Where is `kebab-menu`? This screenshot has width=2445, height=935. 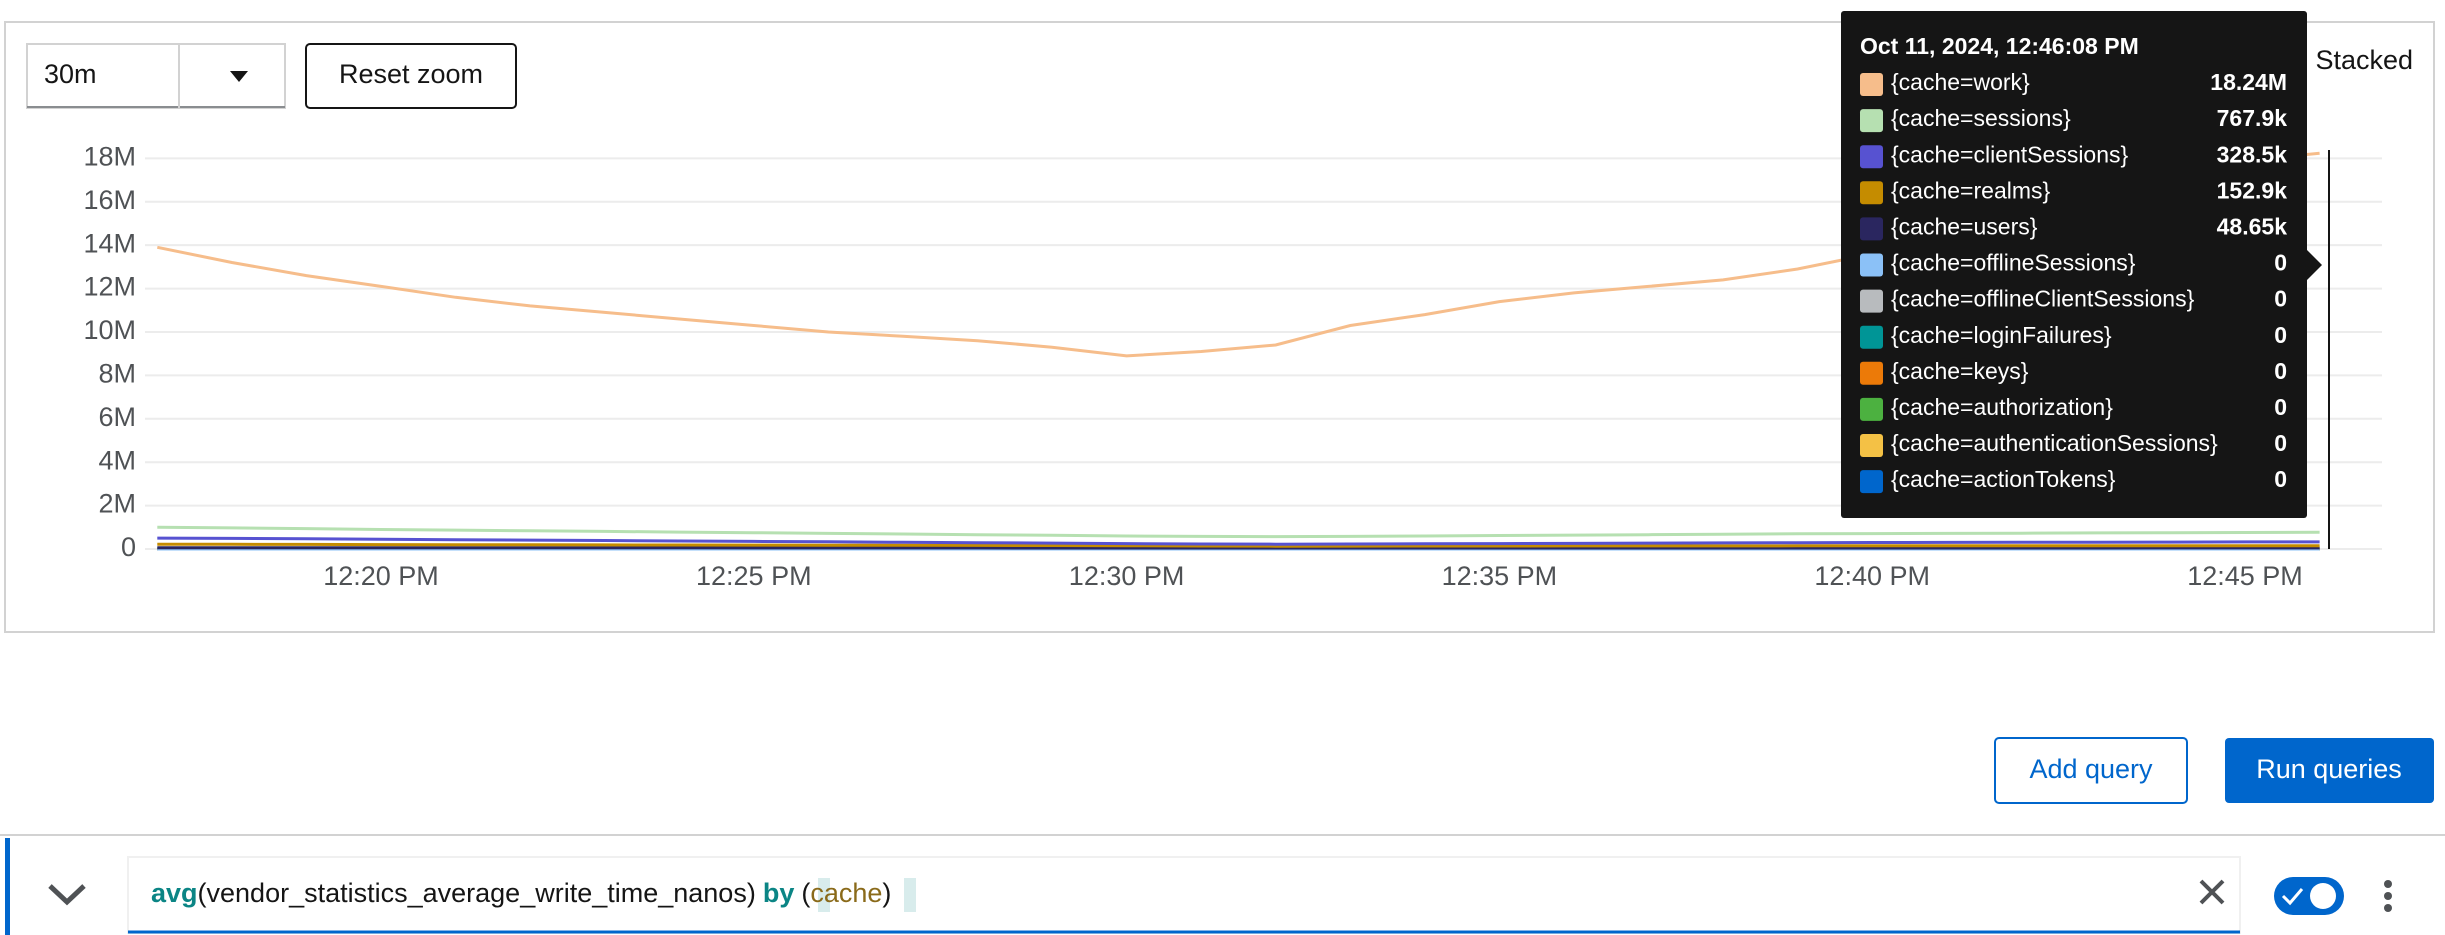
kebab-menu is located at coordinates (2388, 896).